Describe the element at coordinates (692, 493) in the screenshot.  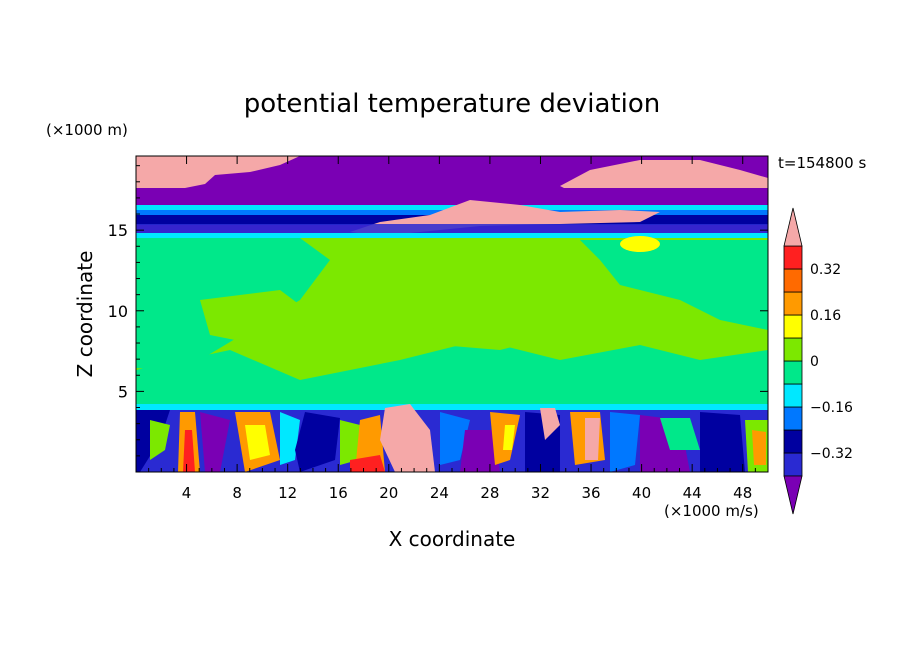
I see `x-tick-label: 44` at that location.